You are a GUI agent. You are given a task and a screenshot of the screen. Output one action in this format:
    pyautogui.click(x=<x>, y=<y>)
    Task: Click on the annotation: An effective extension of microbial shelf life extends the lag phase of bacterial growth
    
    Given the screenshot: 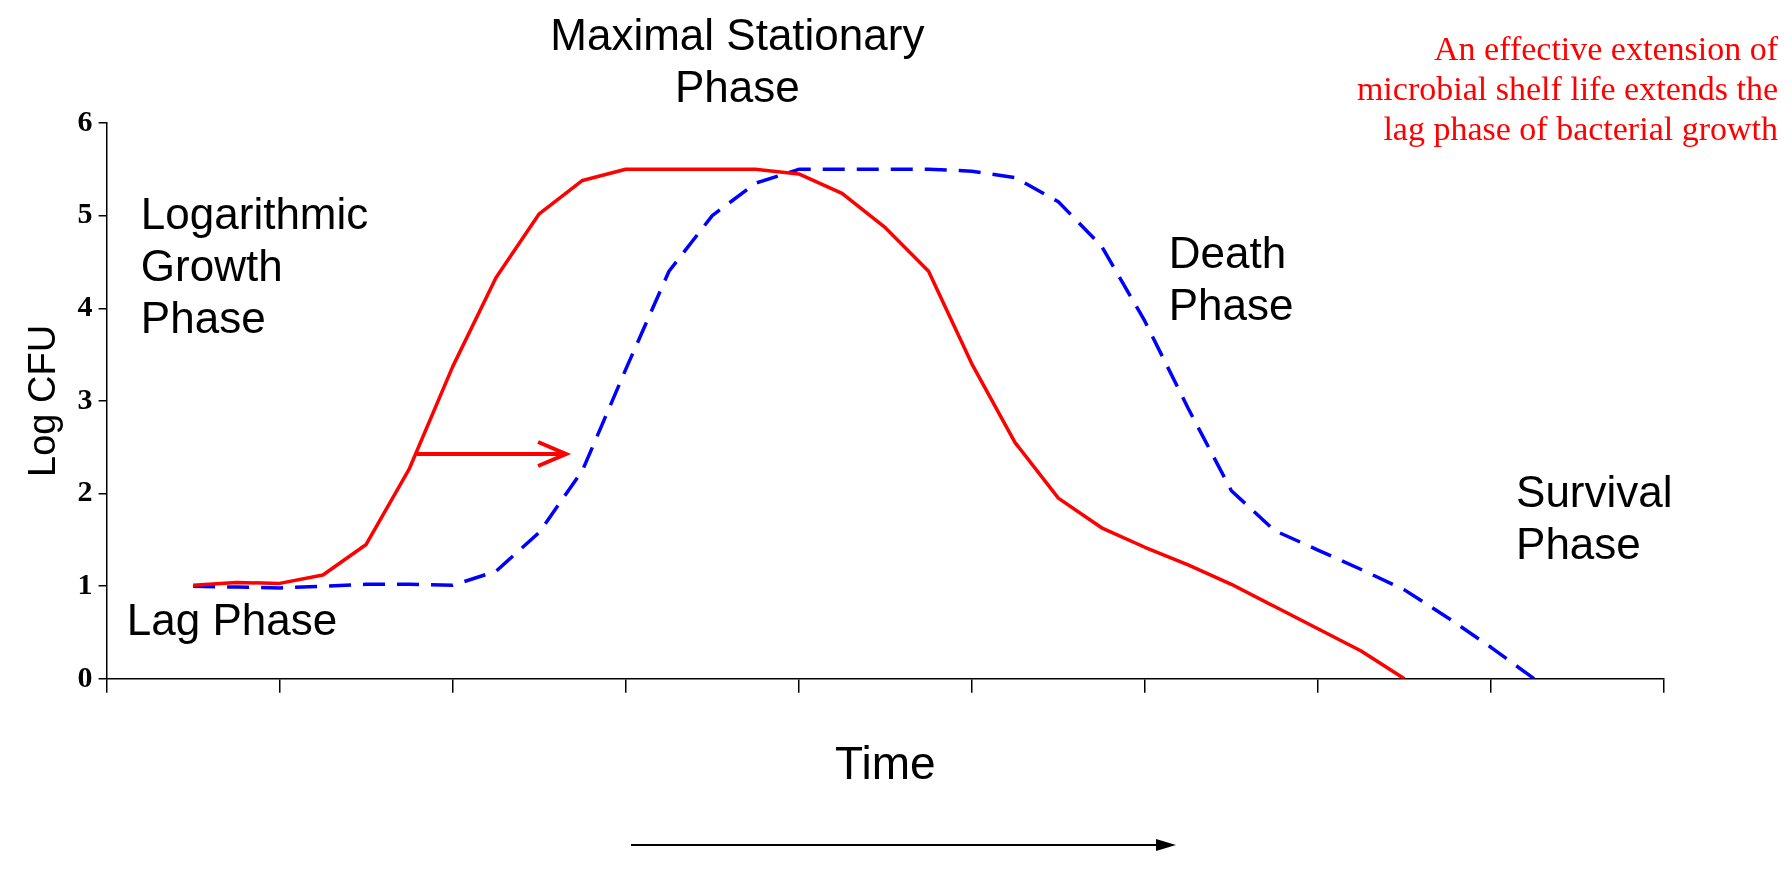 What is the action you would take?
    pyautogui.click(x=1567, y=88)
    